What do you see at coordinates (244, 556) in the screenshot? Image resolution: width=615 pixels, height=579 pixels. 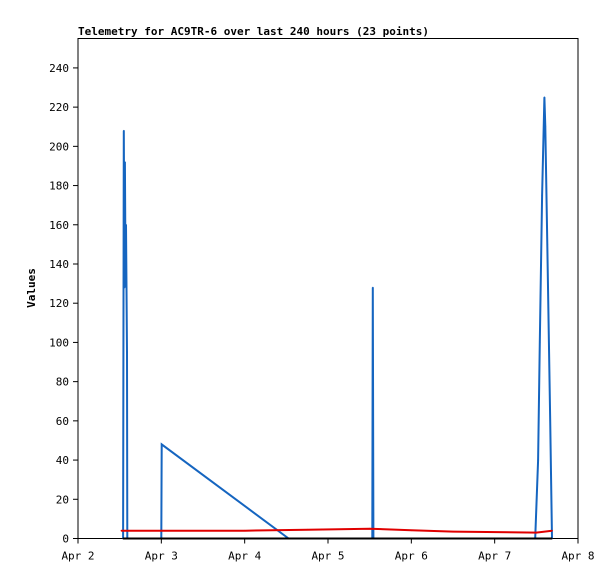 I see `x-tick-label: Apr 4` at bounding box center [244, 556].